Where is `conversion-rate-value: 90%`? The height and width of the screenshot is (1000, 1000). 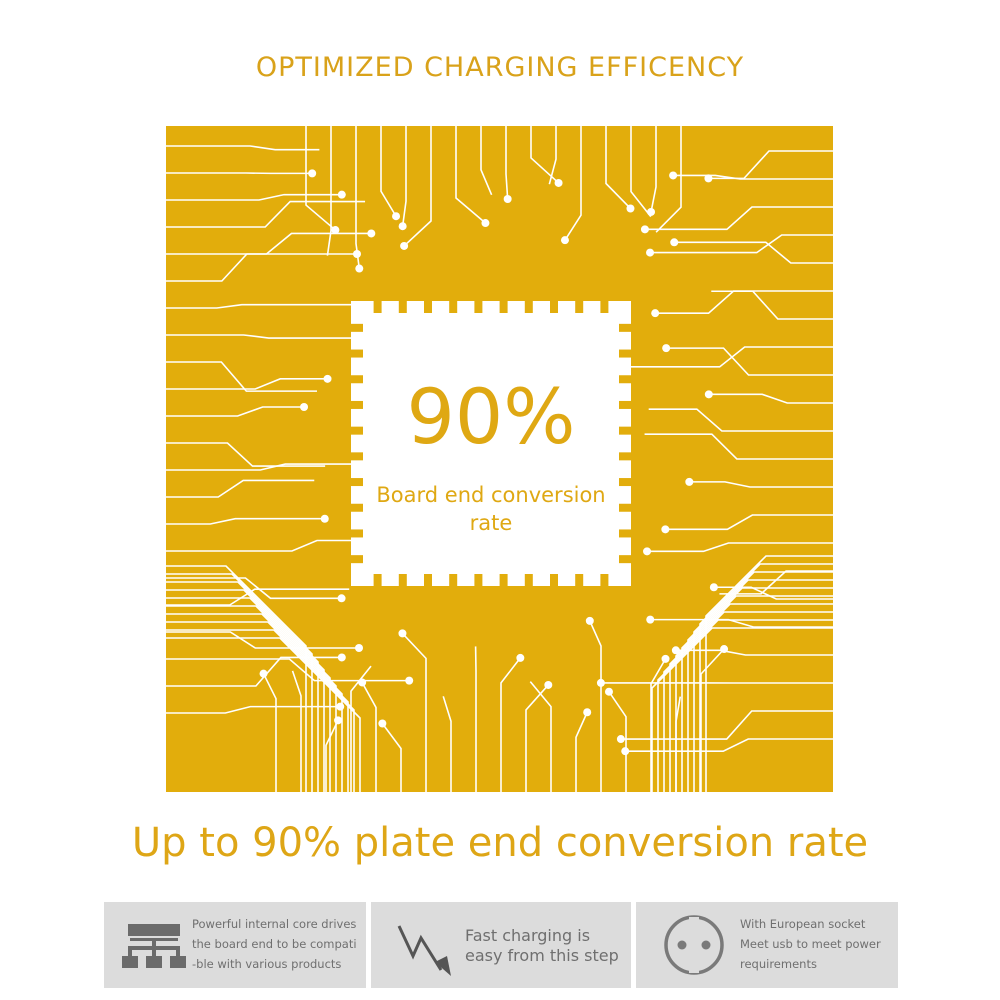
conversion-rate-value: 90% is located at coordinates (491, 416).